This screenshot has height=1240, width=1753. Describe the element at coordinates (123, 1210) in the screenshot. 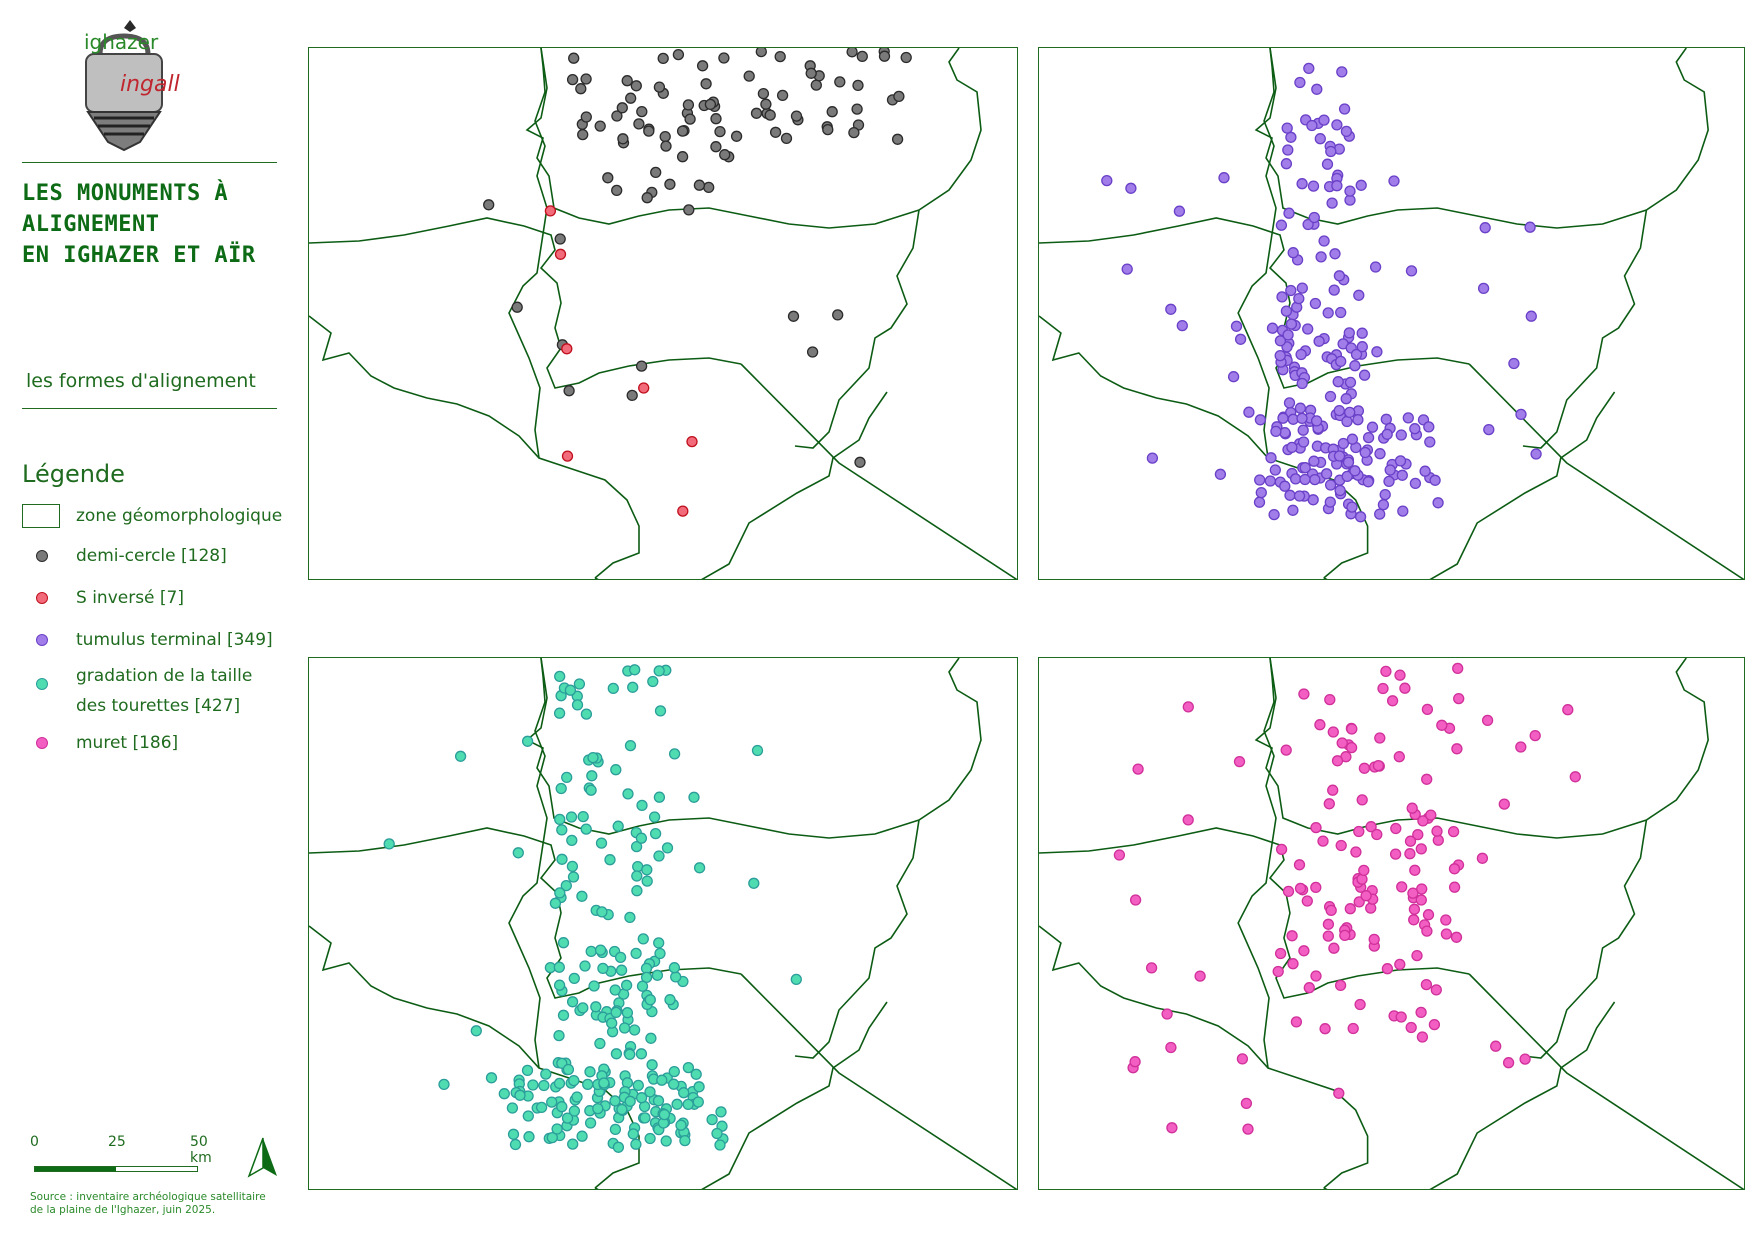

I see `source-line-2: de la plaine de l'Ighazer, juin 2025.` at that location.